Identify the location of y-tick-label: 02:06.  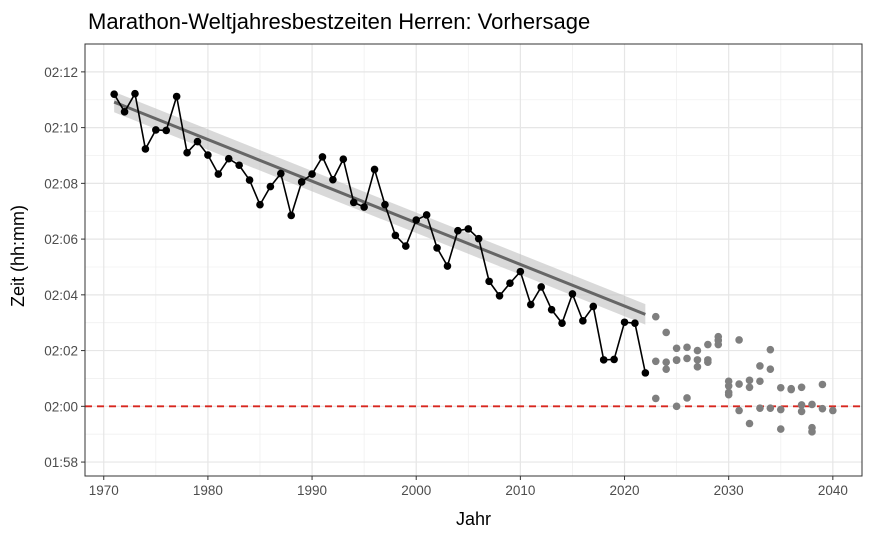
(61, 239).